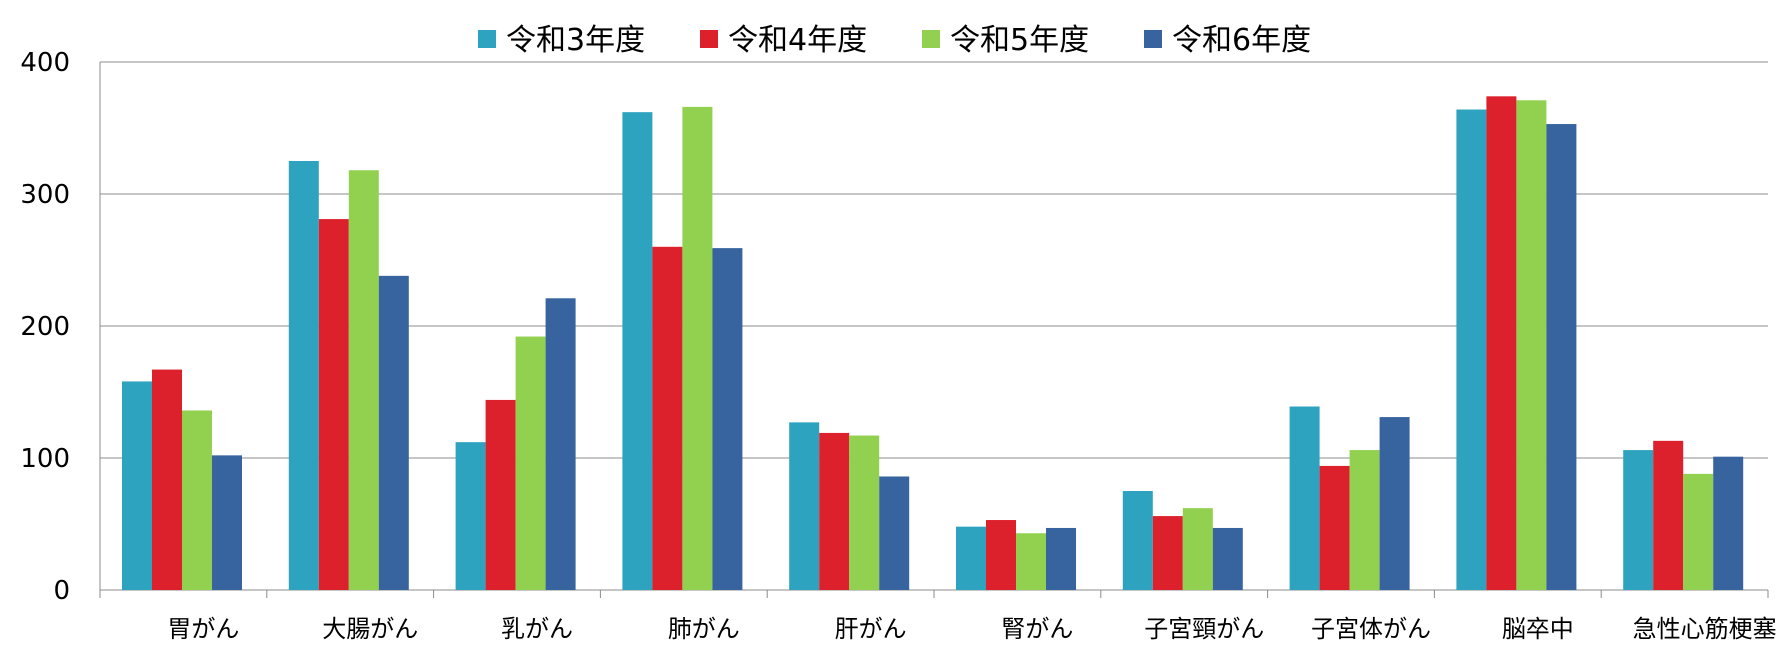  I want to click on x-tick-label: 乳がん, so click(537, 629).